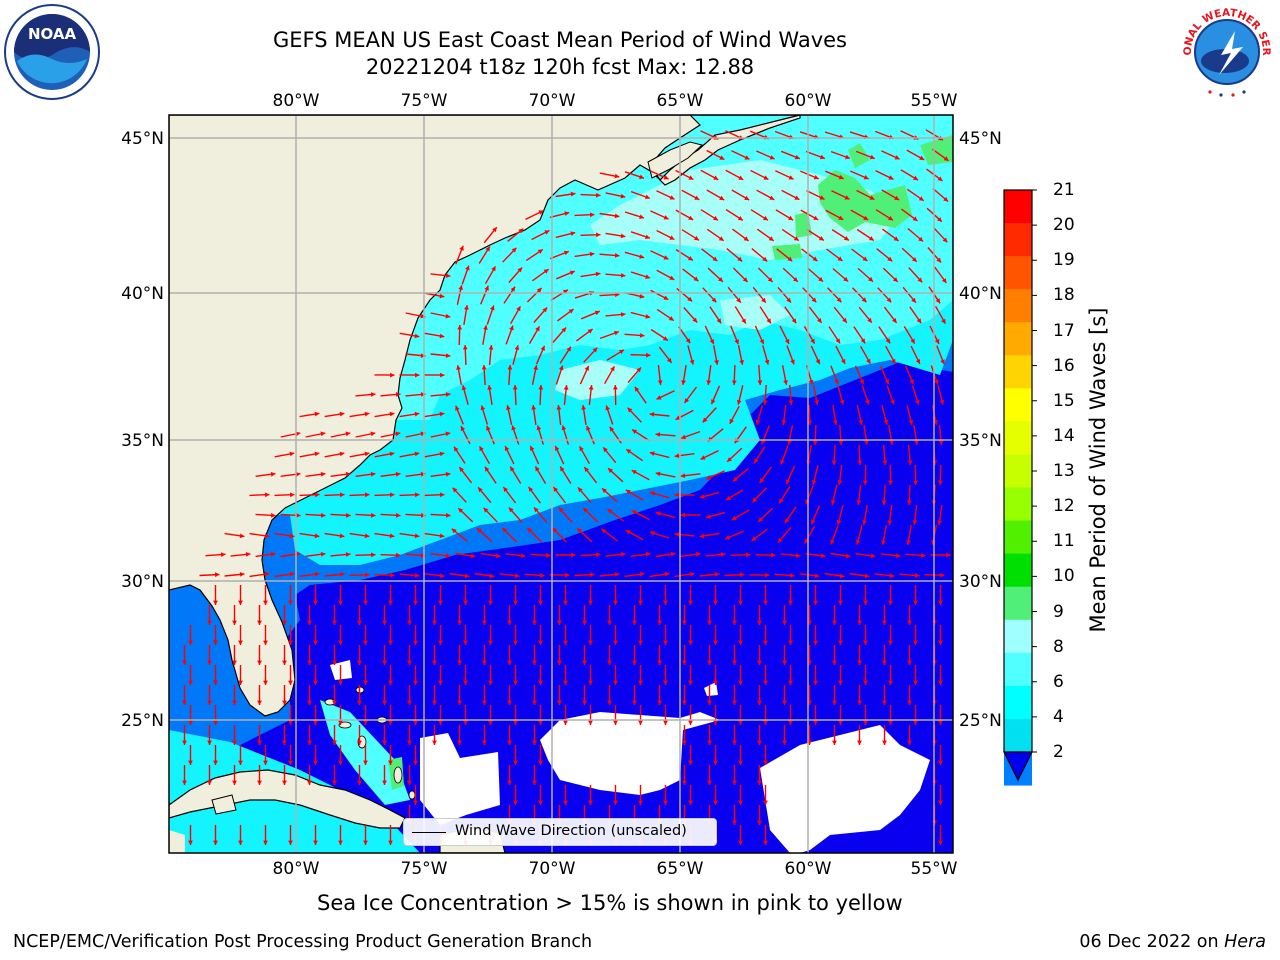  I want to click on colorbar-tick-label: 17, so click(1064, 330).